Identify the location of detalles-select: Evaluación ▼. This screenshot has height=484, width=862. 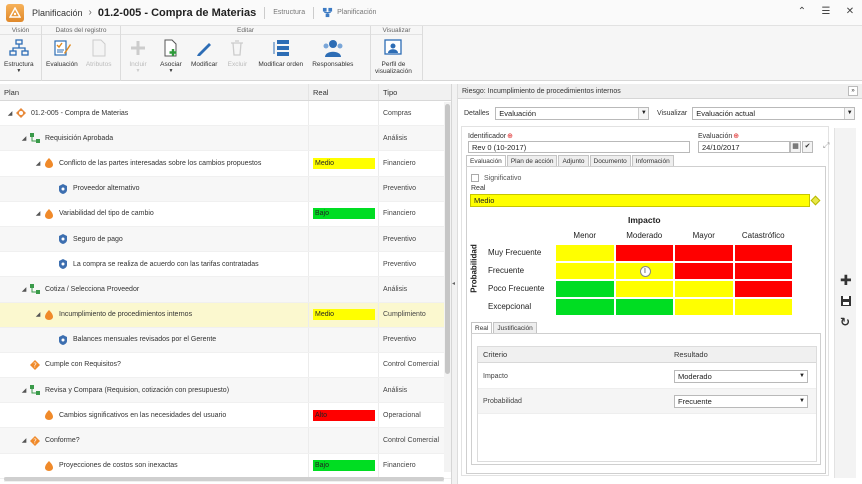
(572, 113).